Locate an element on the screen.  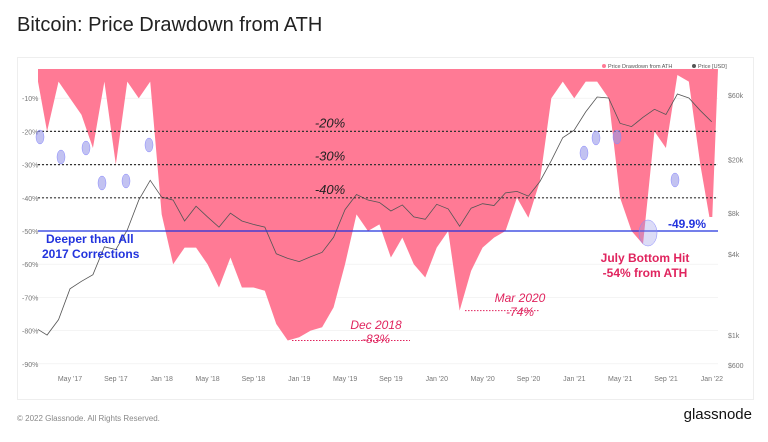
y-left-tick: -20% is located at coordinates (30, 132).